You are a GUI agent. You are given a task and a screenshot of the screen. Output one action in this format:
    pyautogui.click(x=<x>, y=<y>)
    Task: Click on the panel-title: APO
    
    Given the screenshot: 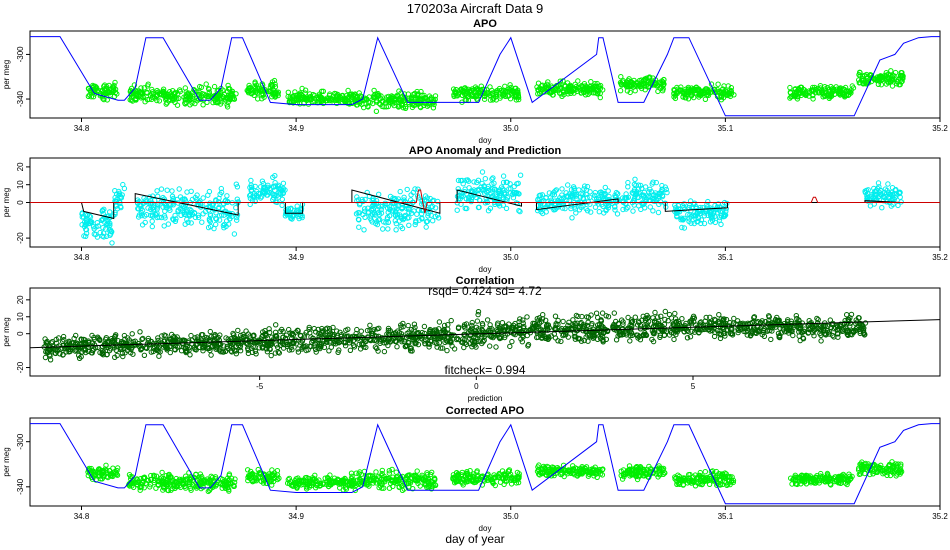 What is the action you would take?
    pyautogui.click(x=485, y=24)
    